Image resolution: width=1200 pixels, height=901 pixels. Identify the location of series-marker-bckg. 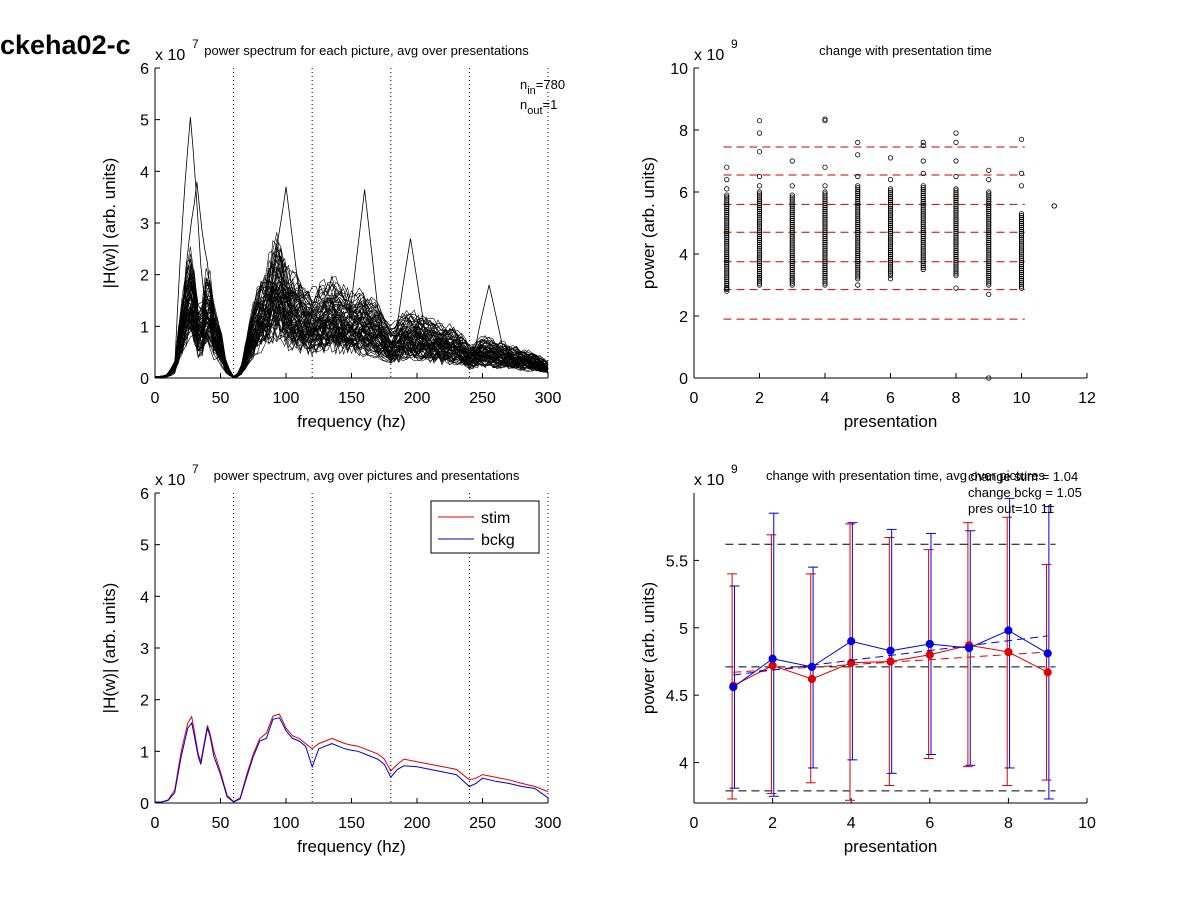
(733, 687).